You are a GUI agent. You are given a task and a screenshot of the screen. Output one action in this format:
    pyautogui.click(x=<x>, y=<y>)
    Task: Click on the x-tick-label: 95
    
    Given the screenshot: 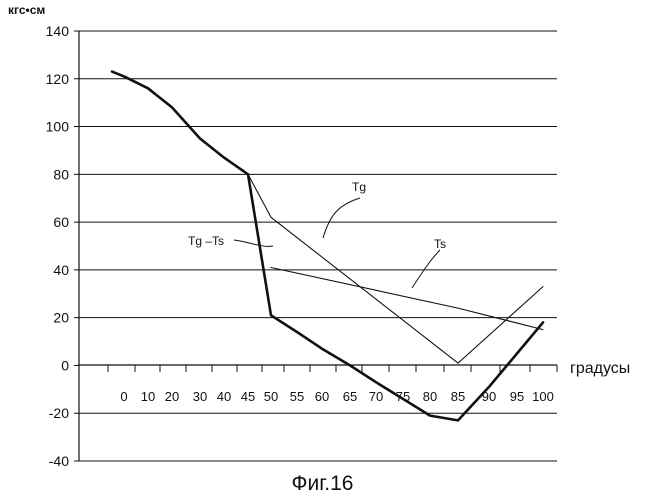 What is the action you would take?
    pyautogui.click(x=517, y=396)
    